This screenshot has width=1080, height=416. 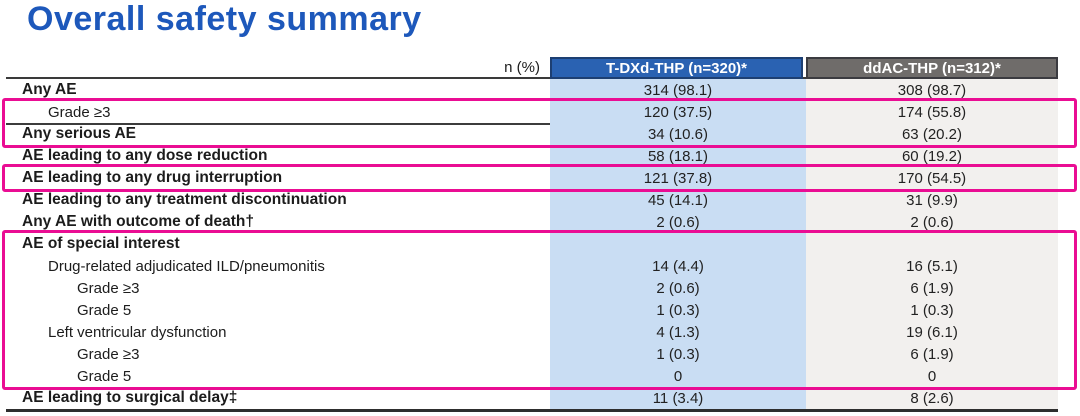 I want to click on row-label: Any AE, so click(x=49, y=89).